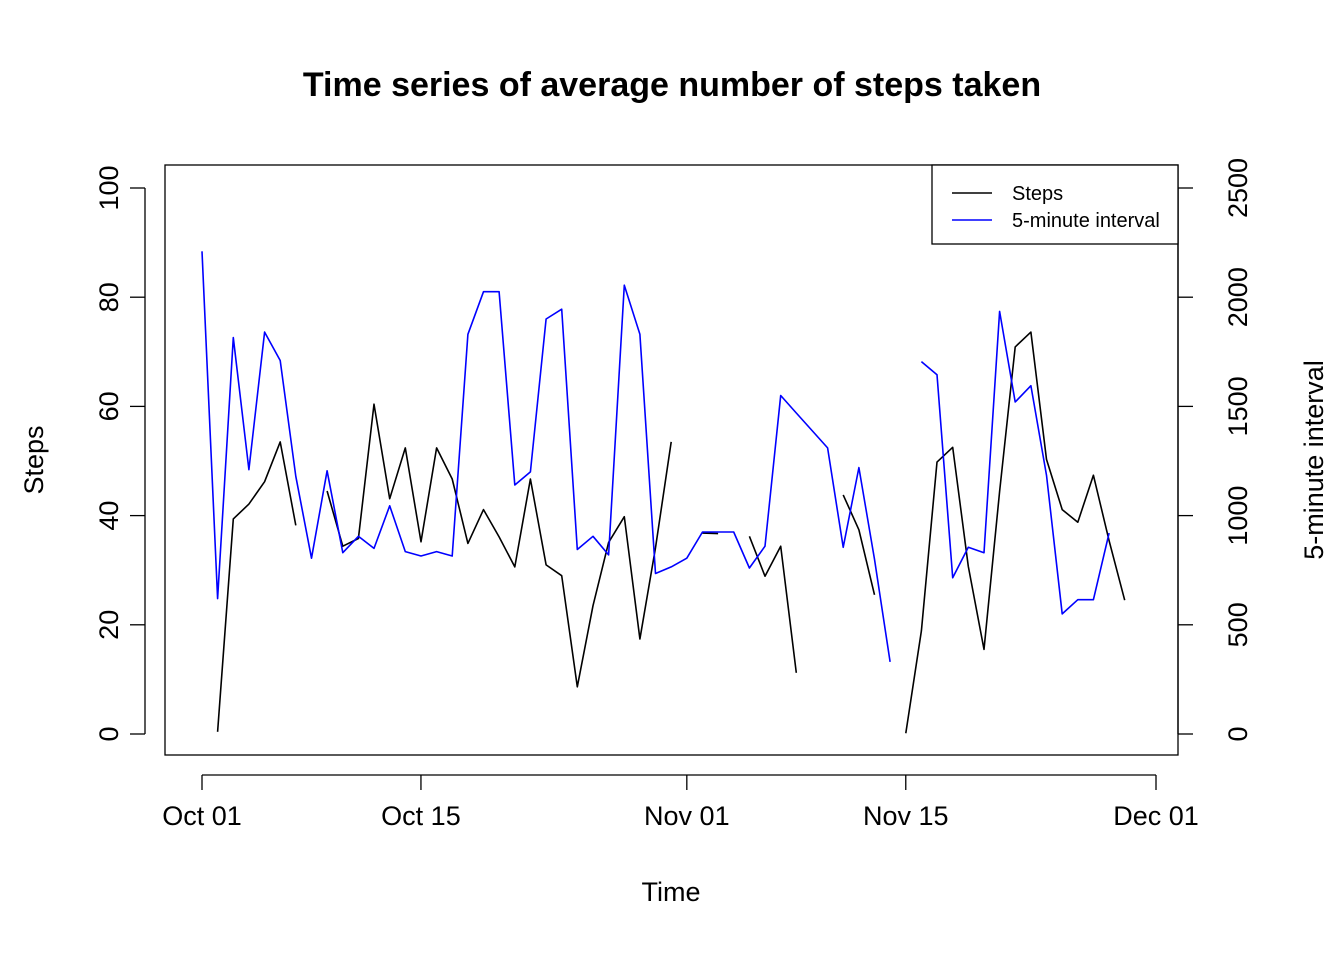 Image resolution: width=1344 pixels, height=960 pixels. I want to click on x-tick-label: Dec 01, so click(1156, 816).